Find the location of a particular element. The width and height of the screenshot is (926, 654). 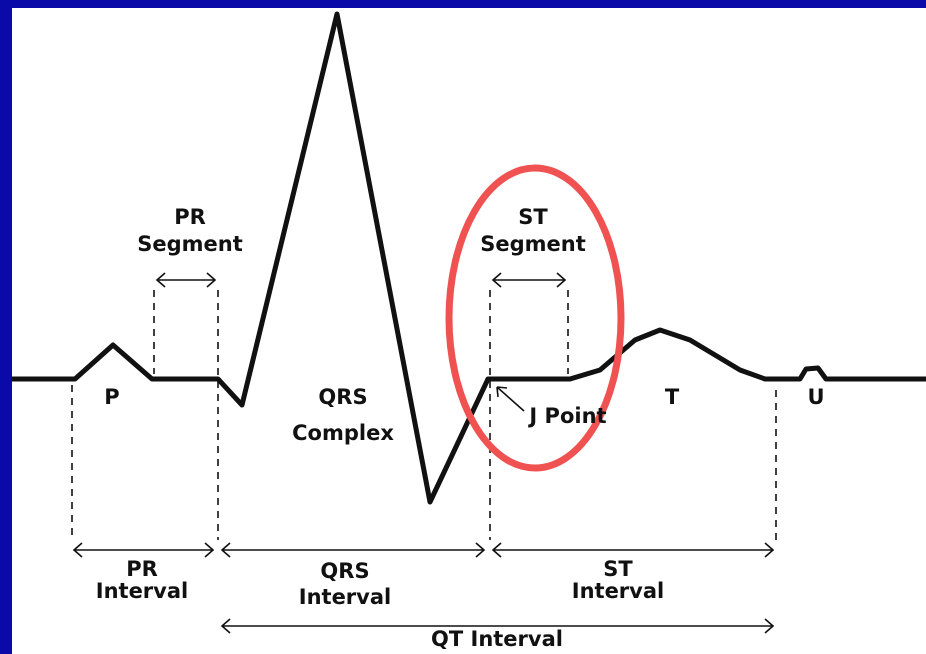

label: QT Interval is located at coordinates (497, 639).